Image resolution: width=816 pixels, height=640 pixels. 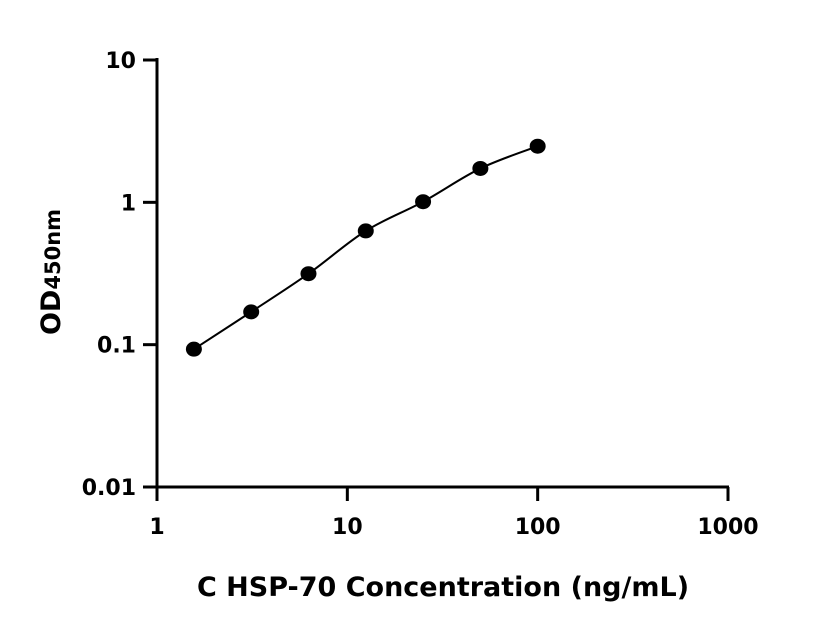 What do you see at coordinates (116, 346) in the screenshot?
I see `y-tick-label: 0.1` at bounding box center [116, 346].